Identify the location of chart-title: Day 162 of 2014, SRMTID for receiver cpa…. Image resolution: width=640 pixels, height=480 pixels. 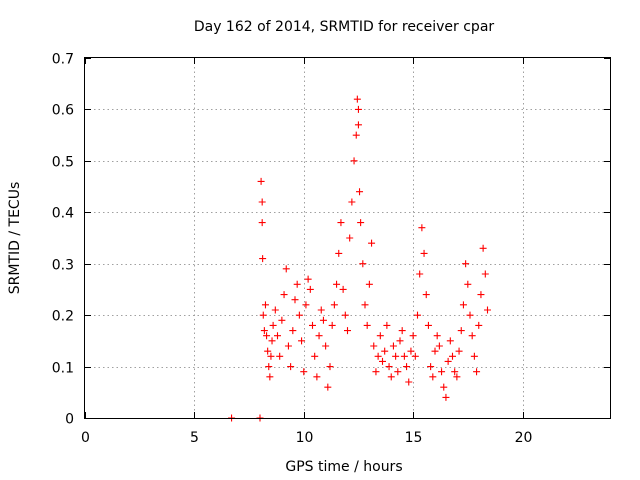
(344, 27).